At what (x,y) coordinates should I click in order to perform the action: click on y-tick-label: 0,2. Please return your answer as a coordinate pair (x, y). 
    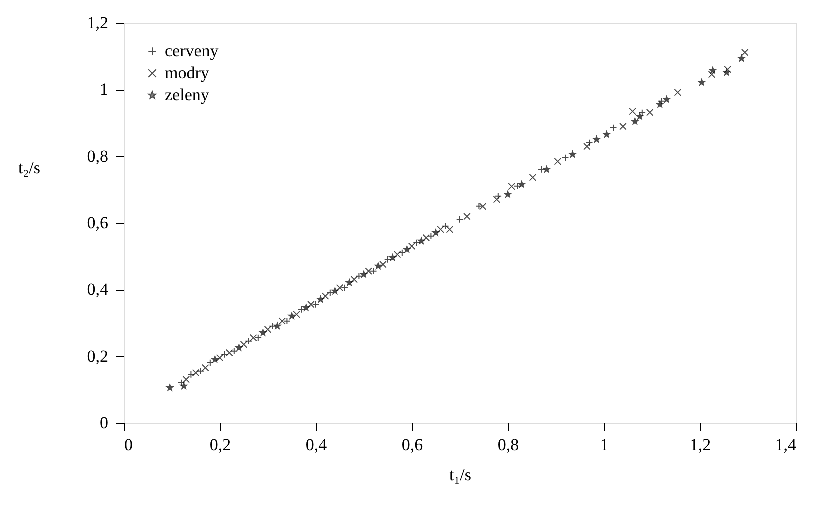
    Looking at the image, I should click on (97, 356).